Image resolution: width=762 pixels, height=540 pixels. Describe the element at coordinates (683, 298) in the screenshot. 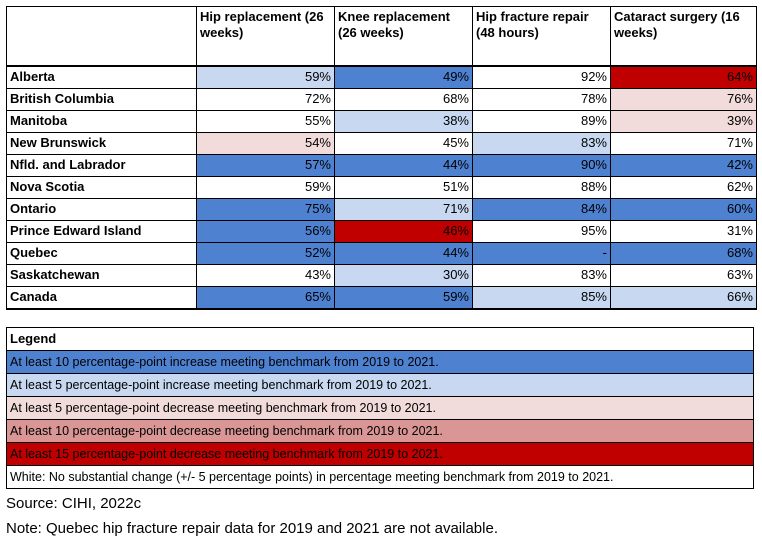

I see `value-cell: 66%` at that location.